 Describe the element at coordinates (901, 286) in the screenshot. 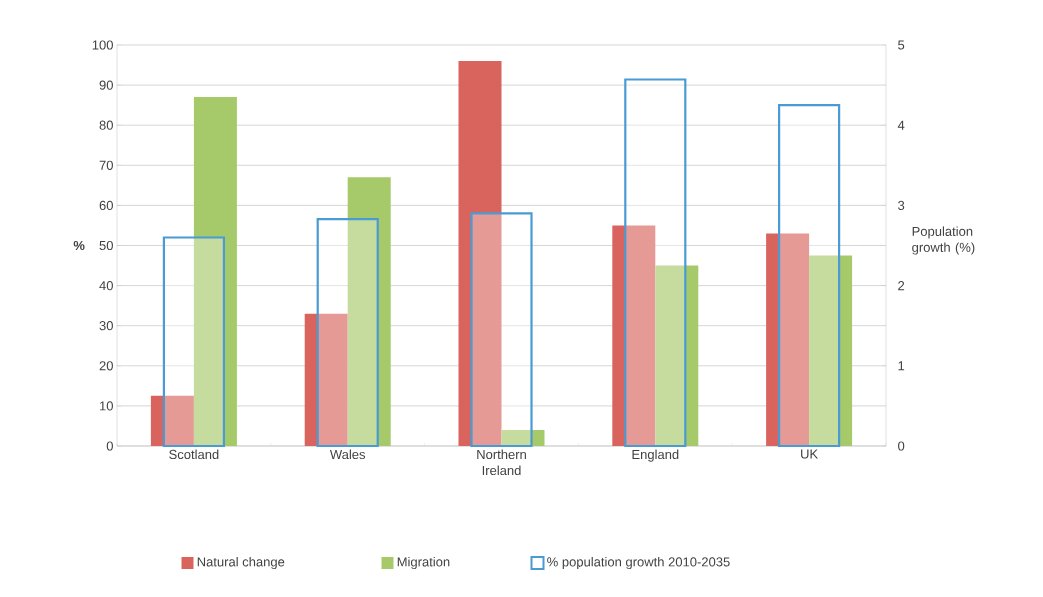

I see `y2-tick-label: 2` at that location.